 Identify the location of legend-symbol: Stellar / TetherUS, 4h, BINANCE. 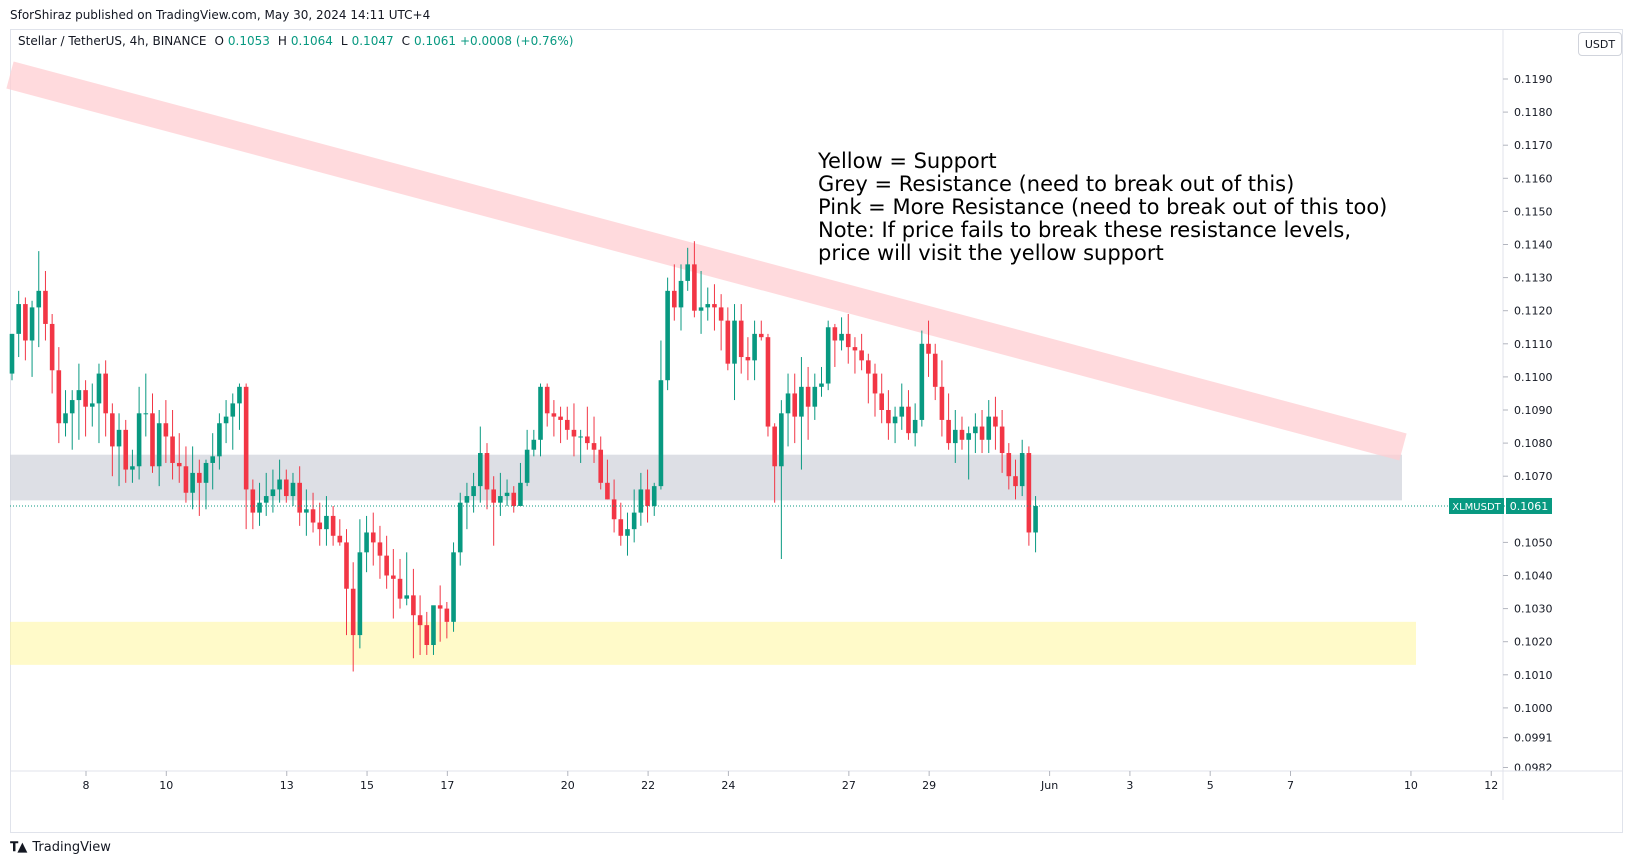
(112, 41).